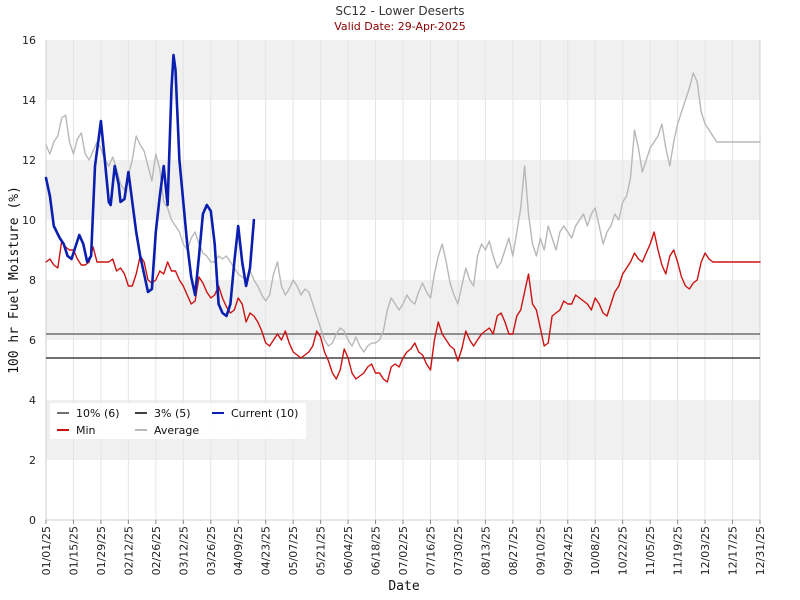  I want to click on x-tick-label: 02/12/25, so click(128, 550).